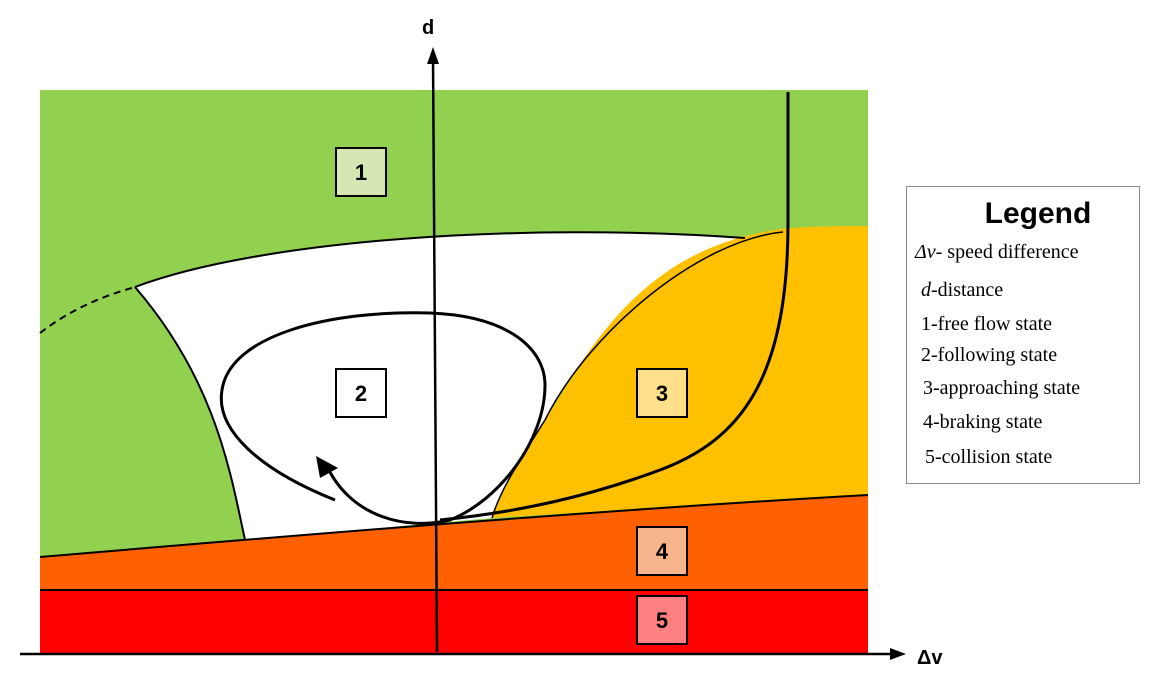  I want to click on state-number-2: 2, so click(361, 393).